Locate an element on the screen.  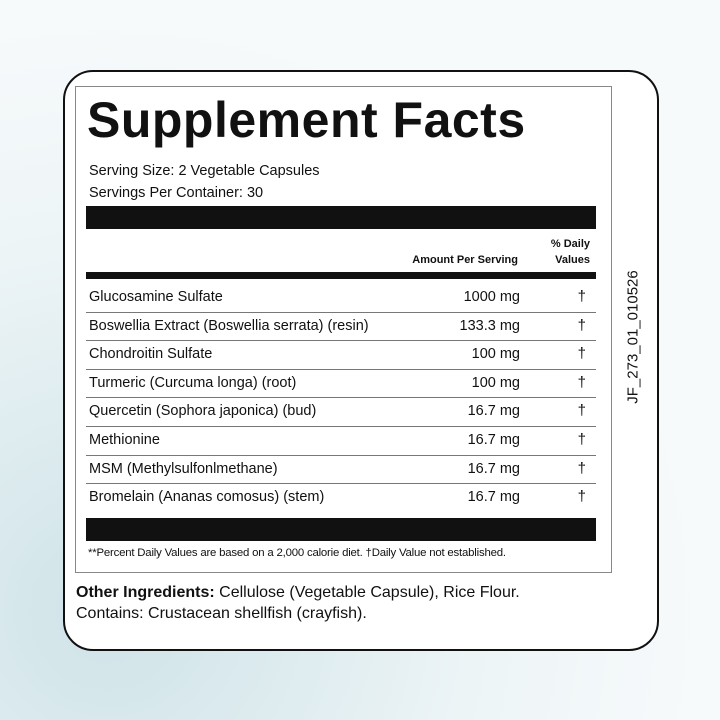
product-code: JF_273_01_010526 is located at coordinates (633, 337).